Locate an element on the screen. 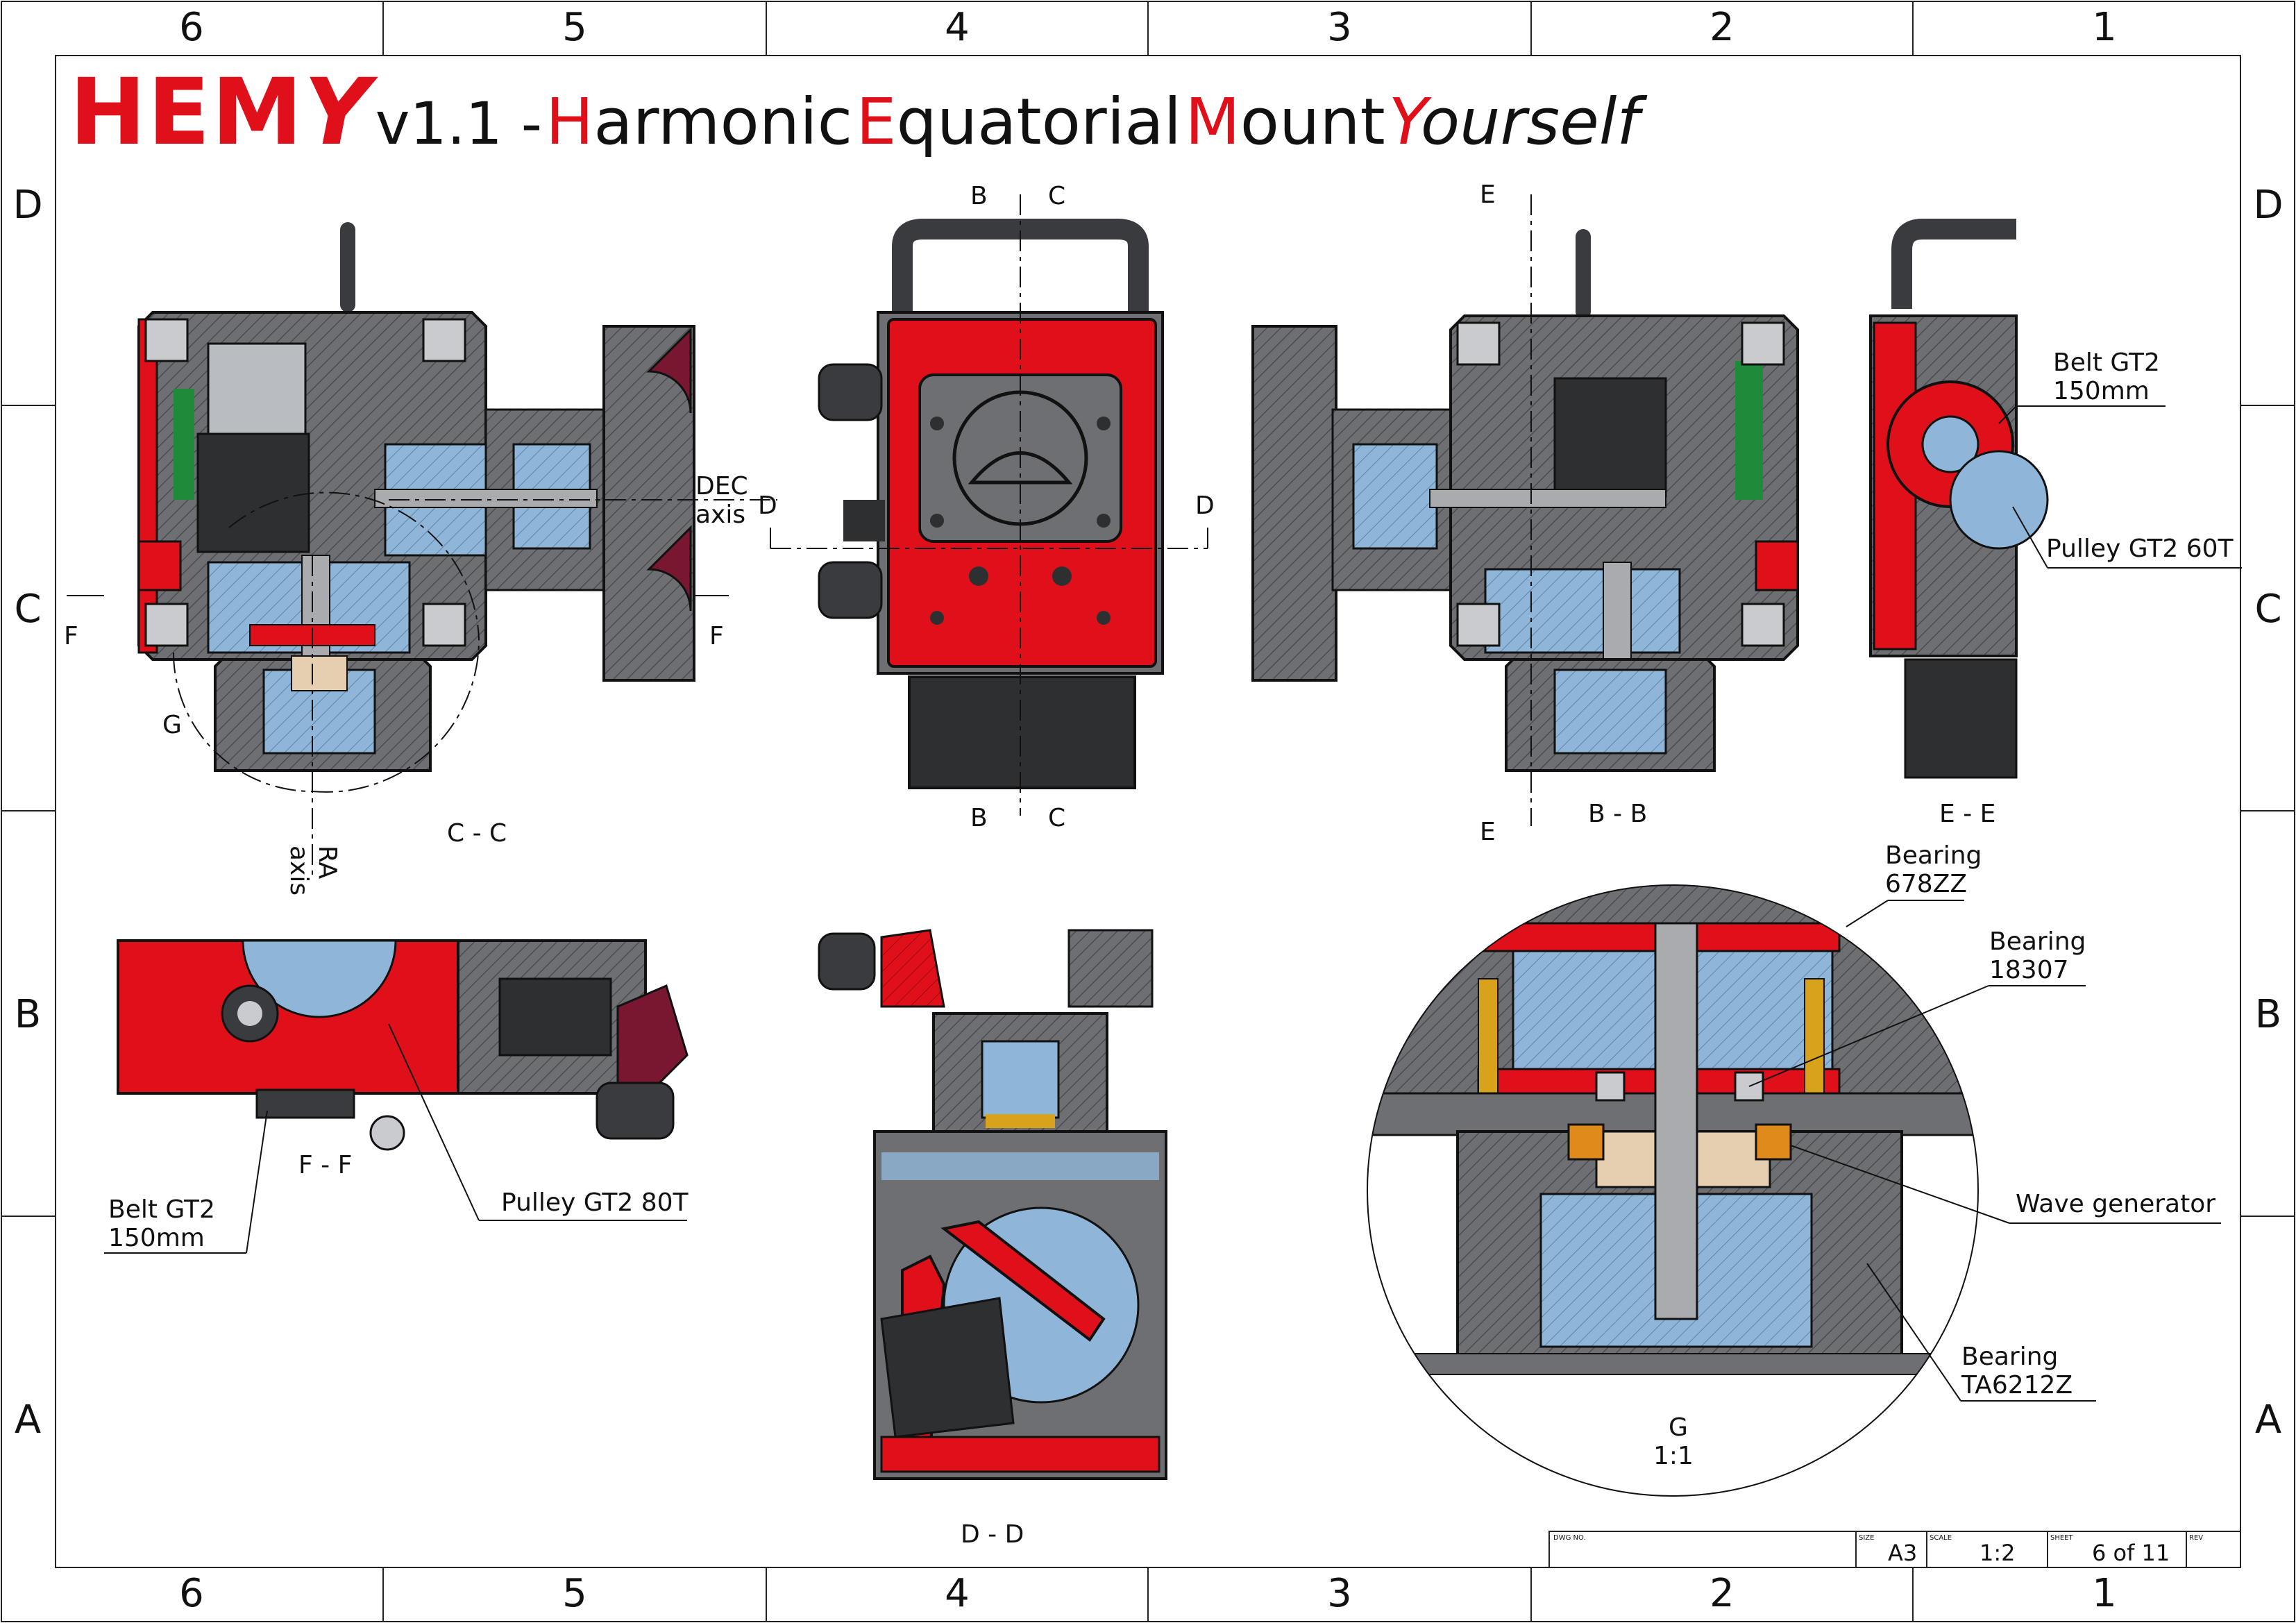 Image resolution: width=2296 pixels, height=1623 pixels. view-ee-drawing is located at coordinates (1959, 499).